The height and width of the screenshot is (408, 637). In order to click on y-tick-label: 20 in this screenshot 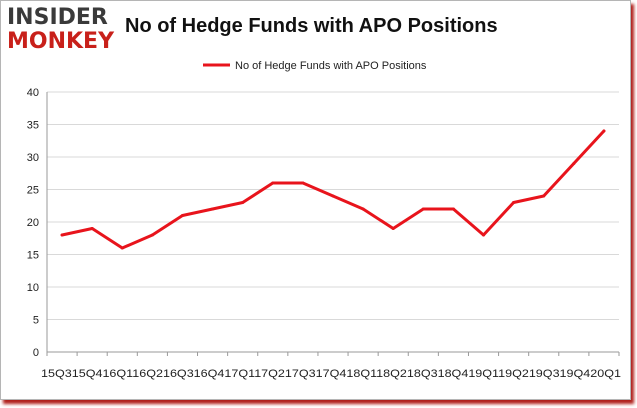, I will do `click(33, 223)`.